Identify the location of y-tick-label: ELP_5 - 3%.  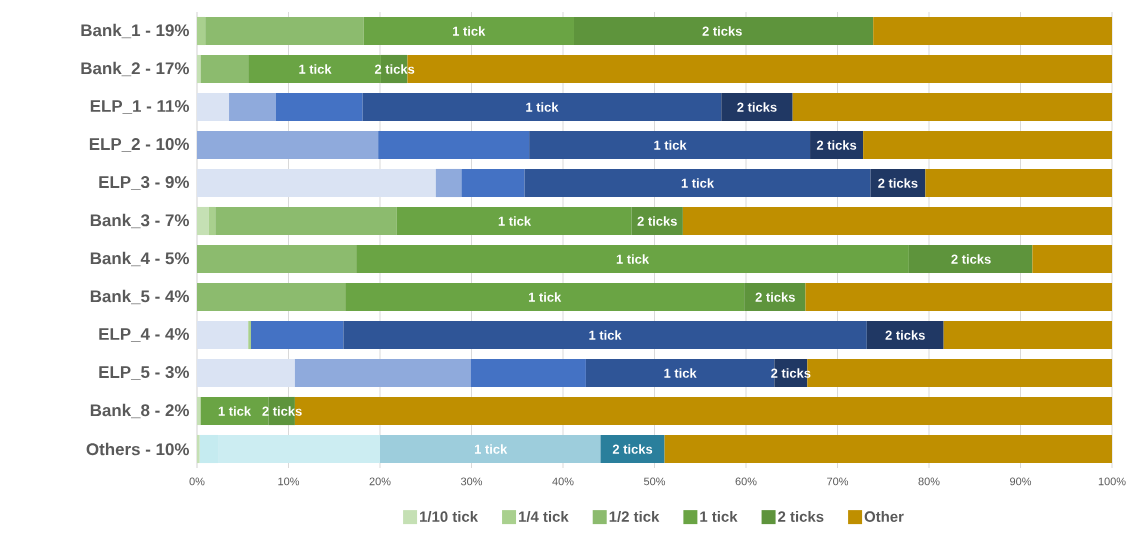
(144, 373).